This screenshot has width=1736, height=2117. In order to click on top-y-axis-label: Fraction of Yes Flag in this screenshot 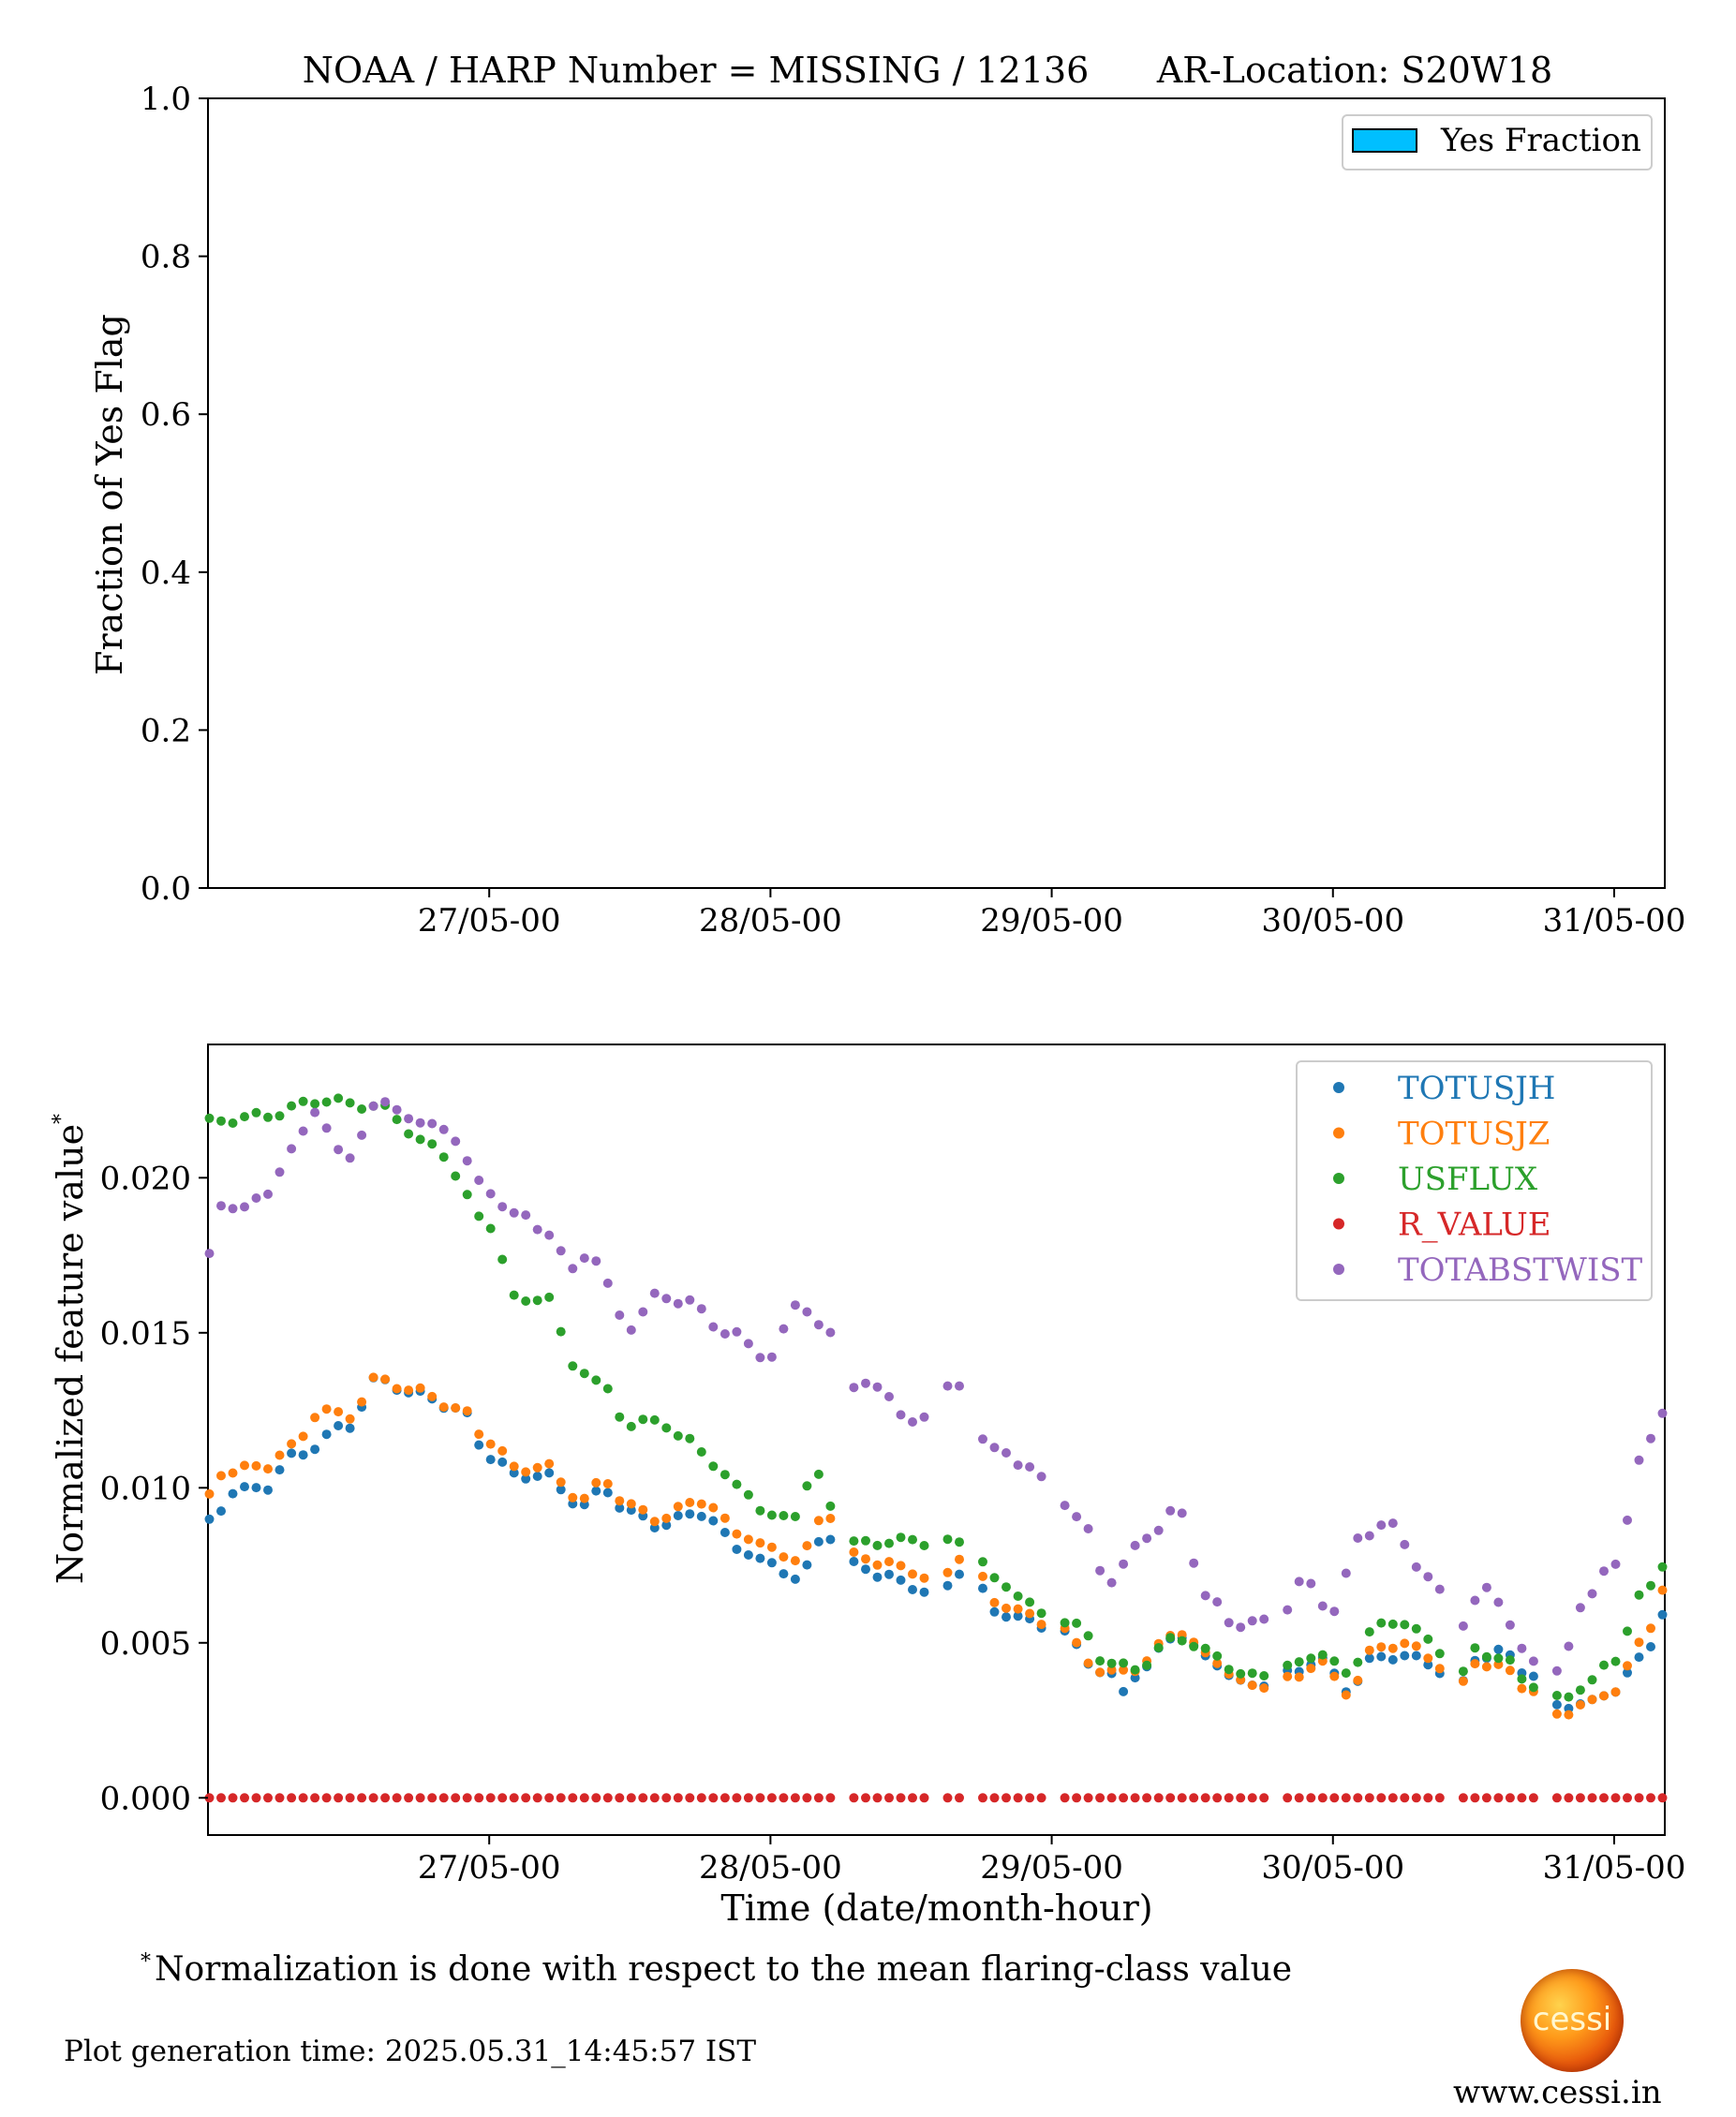, I will do `click(110, 495)`.